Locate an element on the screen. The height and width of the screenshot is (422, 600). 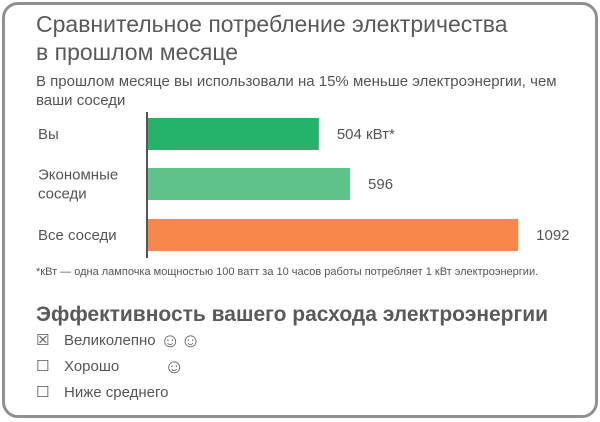
rating-below-average: ☐ Ниже среднего is located at coordinates (102, 393).